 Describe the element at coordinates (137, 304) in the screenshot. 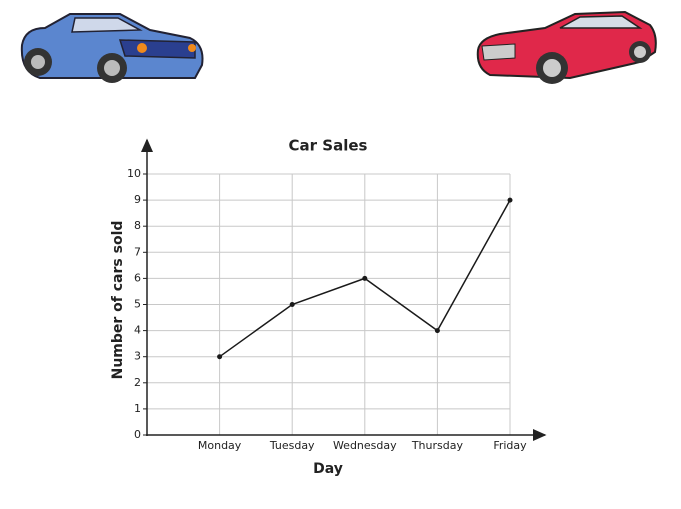

I see `y-tick-label: 5` at that location.